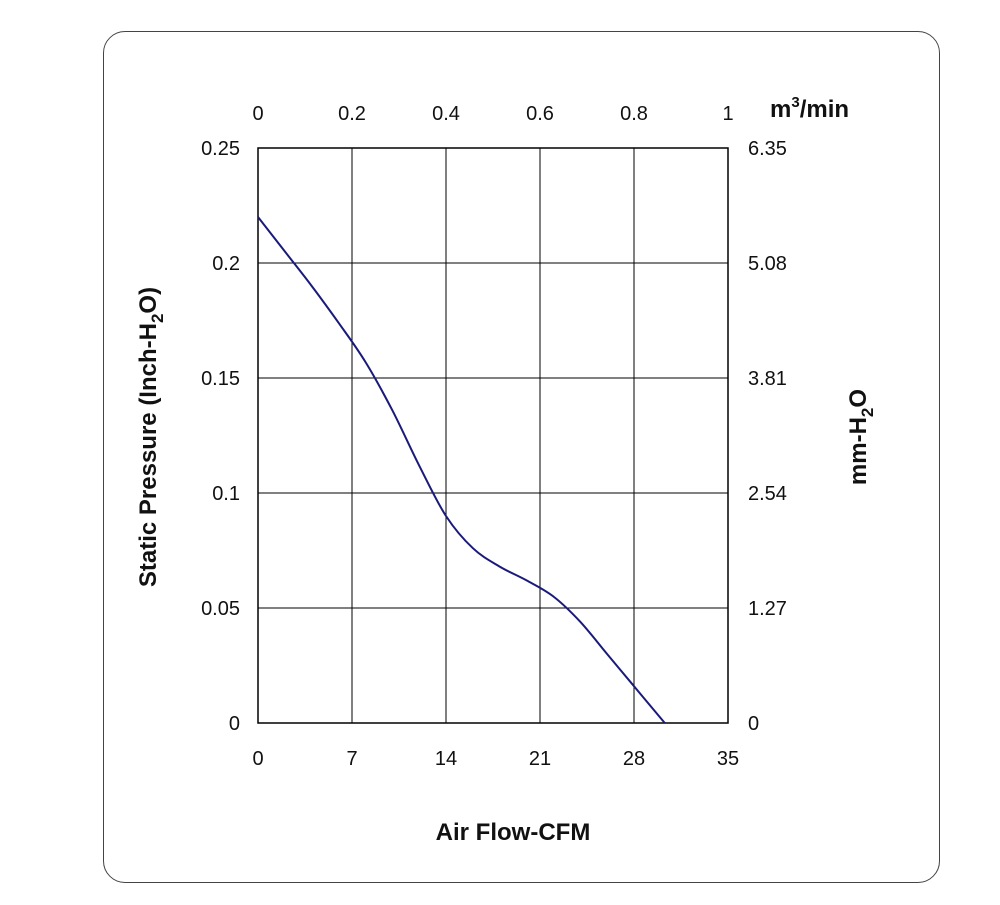 The height and width of the screenshot is (905, 1000). I want to click on top-x-tick-label: 1, so click(727, 114).